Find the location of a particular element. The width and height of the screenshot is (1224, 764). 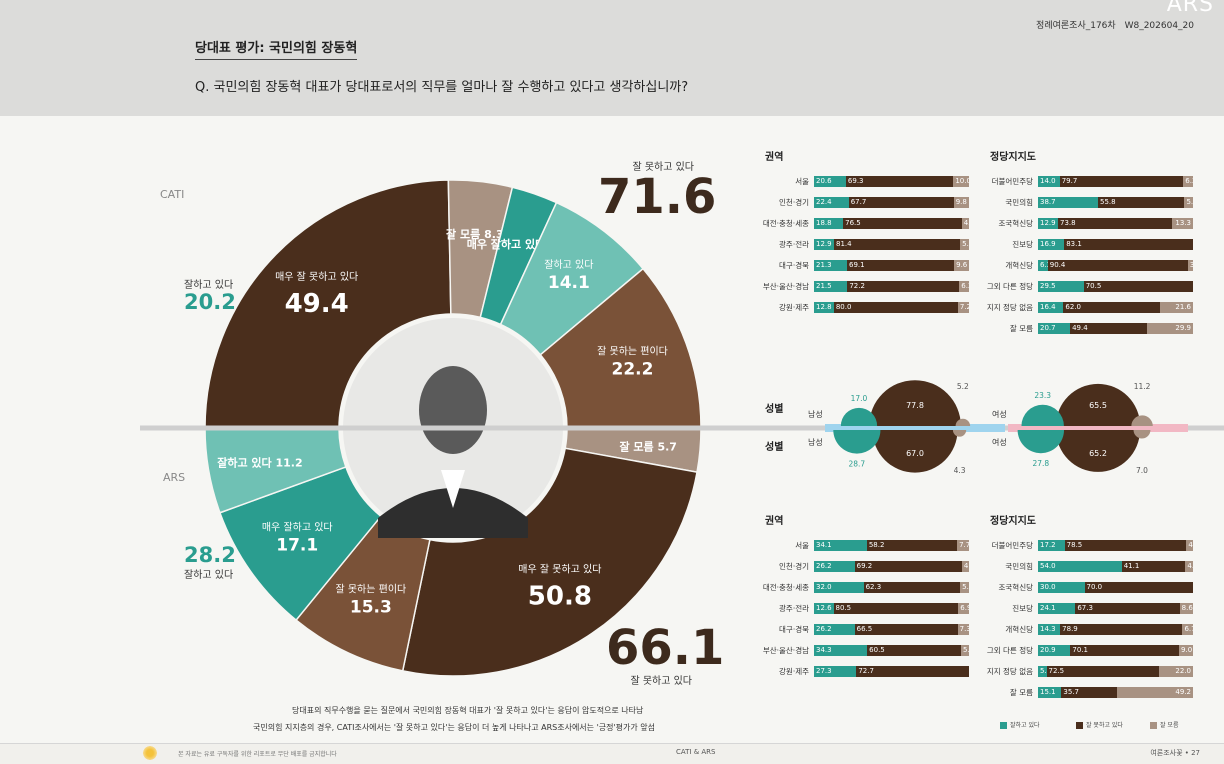

cati-party-row-4: 개혁신당 6.390.43.3 is located at coordinates (1099, 265).